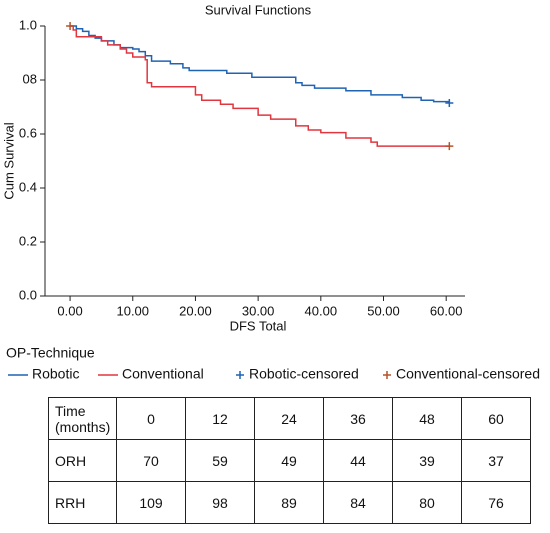 The image size is (550, 533). I want to click on table-row: RRH 109 98 89 84 80 76, so click(289, 502).